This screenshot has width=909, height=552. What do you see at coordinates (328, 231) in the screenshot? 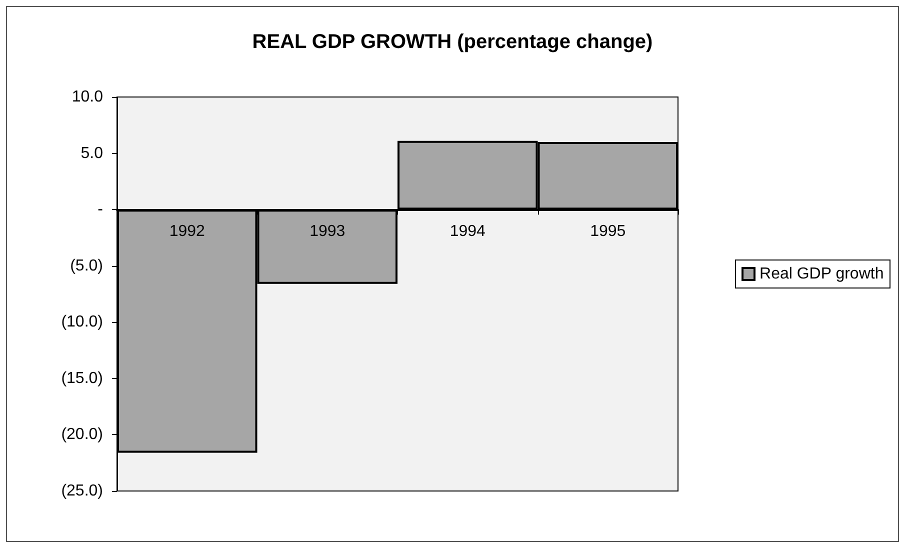
I see `x-tick-label: 1993` at bounding box center [328, 231].